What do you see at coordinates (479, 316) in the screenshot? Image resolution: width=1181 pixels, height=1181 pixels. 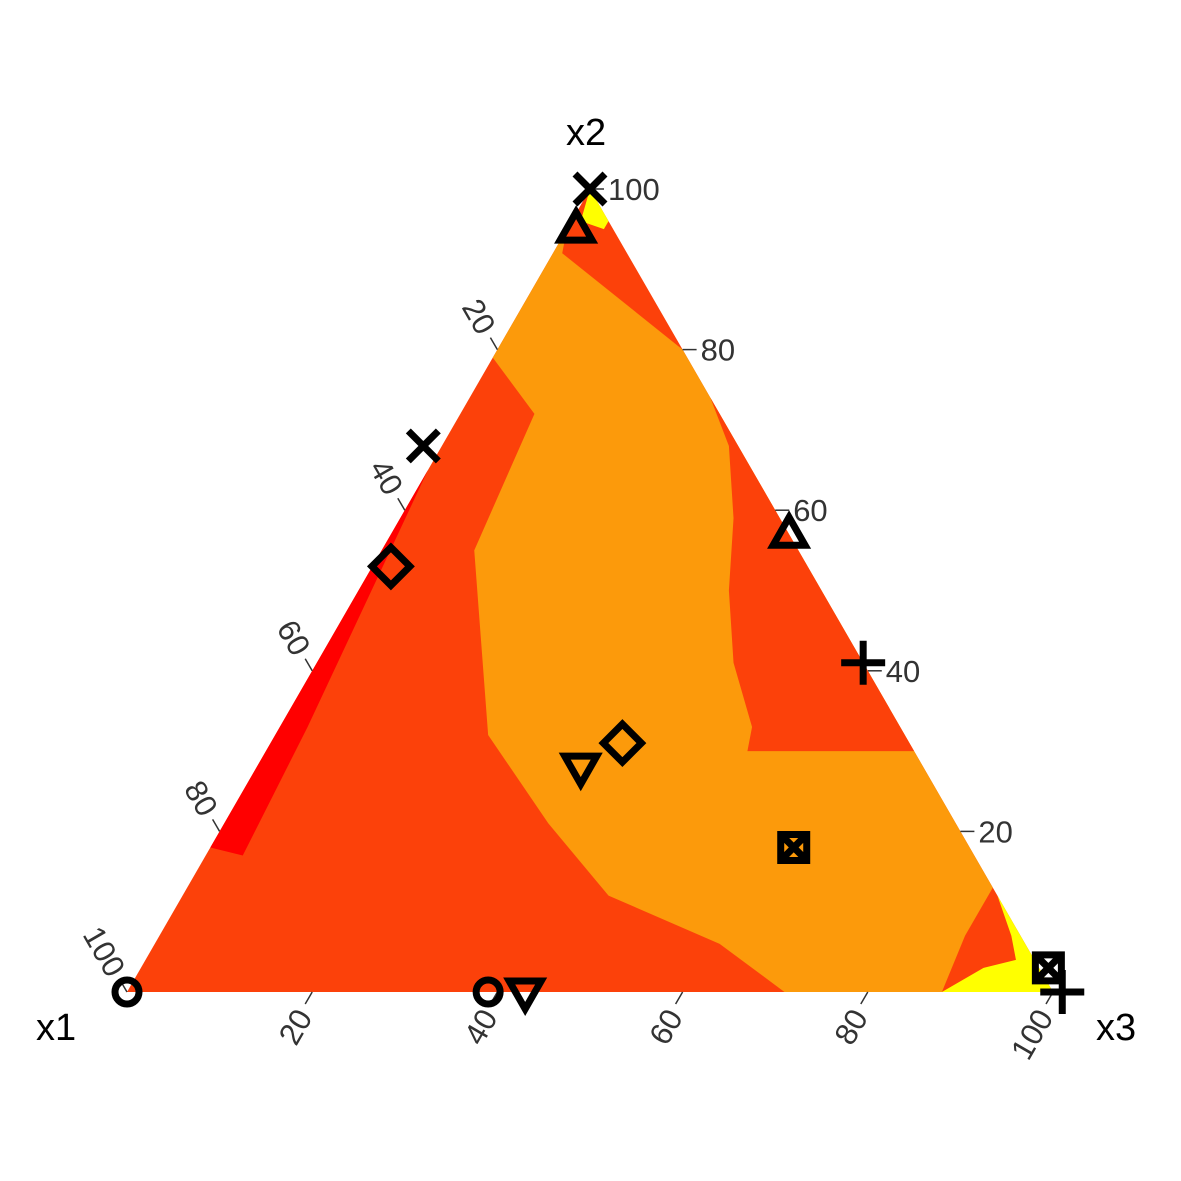 I see `tick-label-x1-20: 20` at bounding box center [479, 316].